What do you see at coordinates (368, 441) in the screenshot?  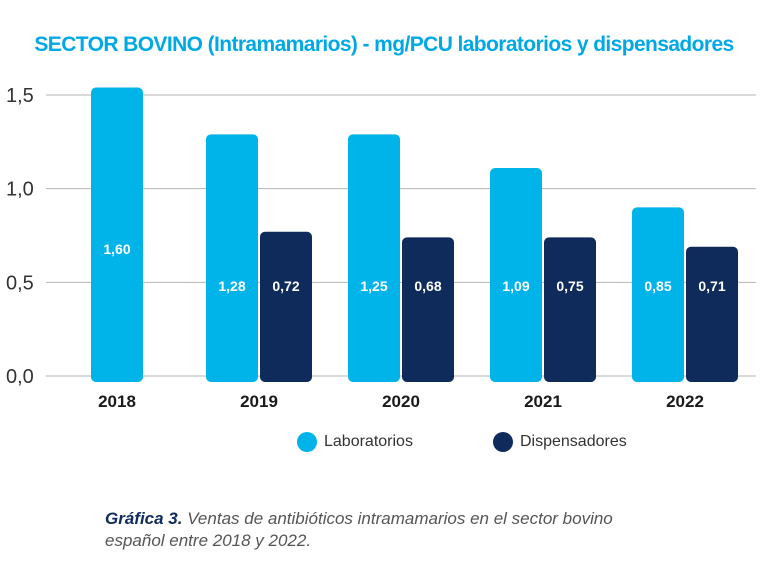 I see `legend-label-laboratorios: Laboratorios` at bounding box center [368, 441].